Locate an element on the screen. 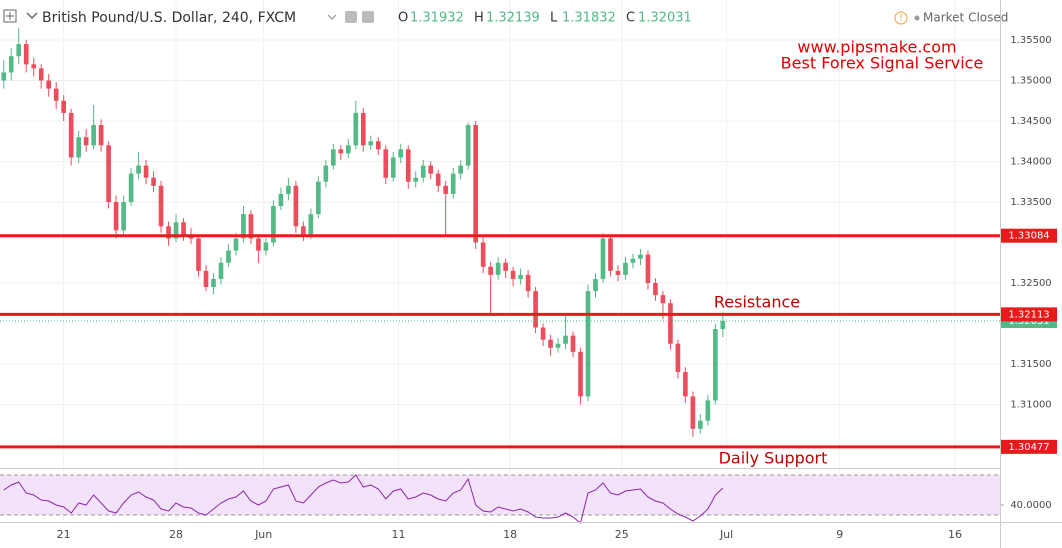 The image size is (1062, 548). x-tick-label: 9 is located at coordinates (839, 534).